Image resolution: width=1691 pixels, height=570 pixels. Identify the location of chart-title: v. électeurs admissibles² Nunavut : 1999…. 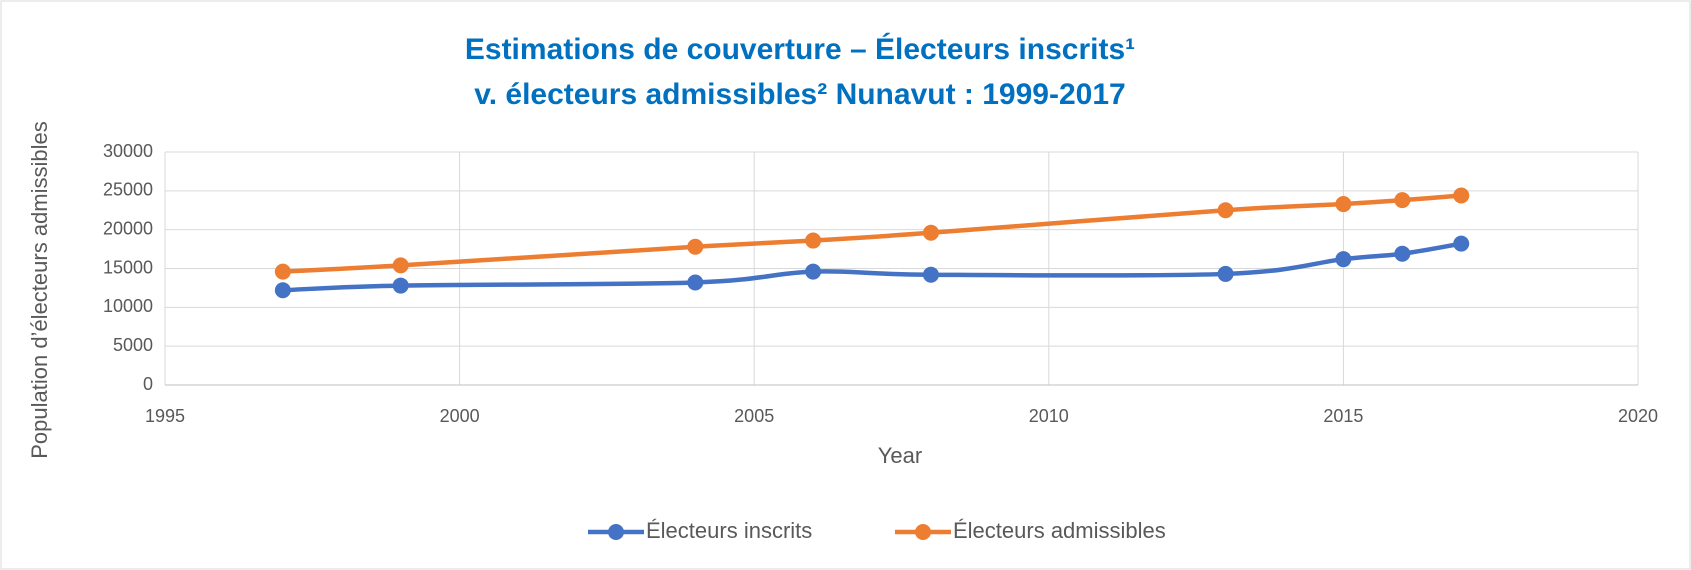
(799, 94).